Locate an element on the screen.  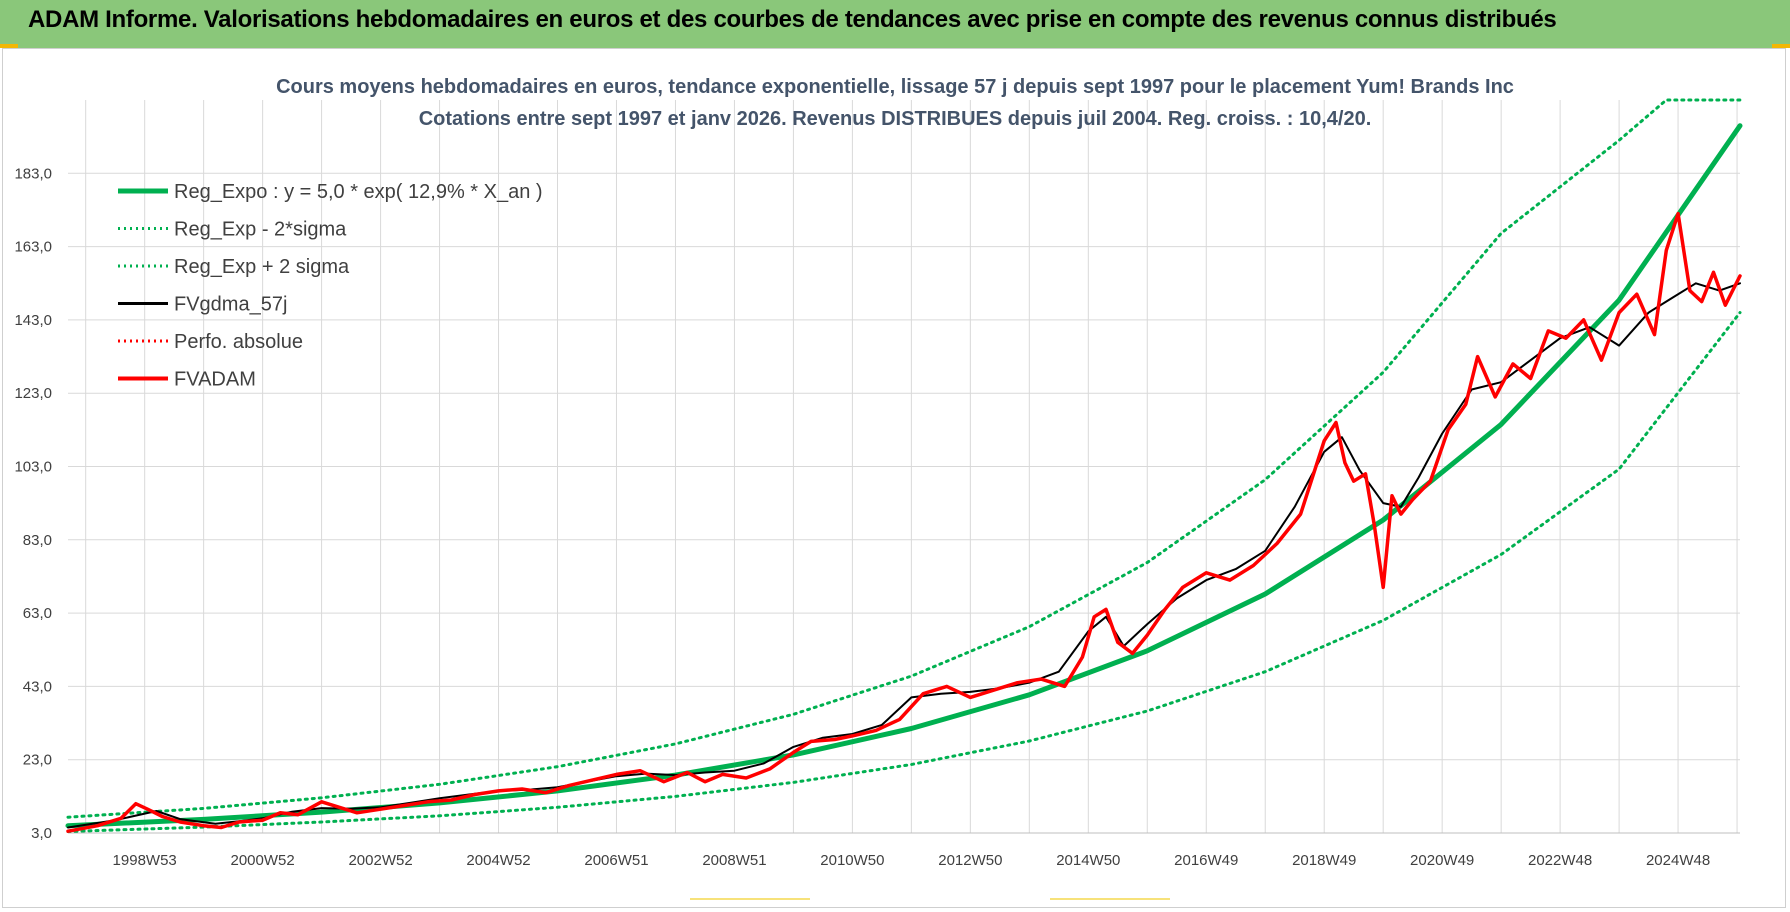
y-tick-label: 143,0 is located at coordinates (33, 320).